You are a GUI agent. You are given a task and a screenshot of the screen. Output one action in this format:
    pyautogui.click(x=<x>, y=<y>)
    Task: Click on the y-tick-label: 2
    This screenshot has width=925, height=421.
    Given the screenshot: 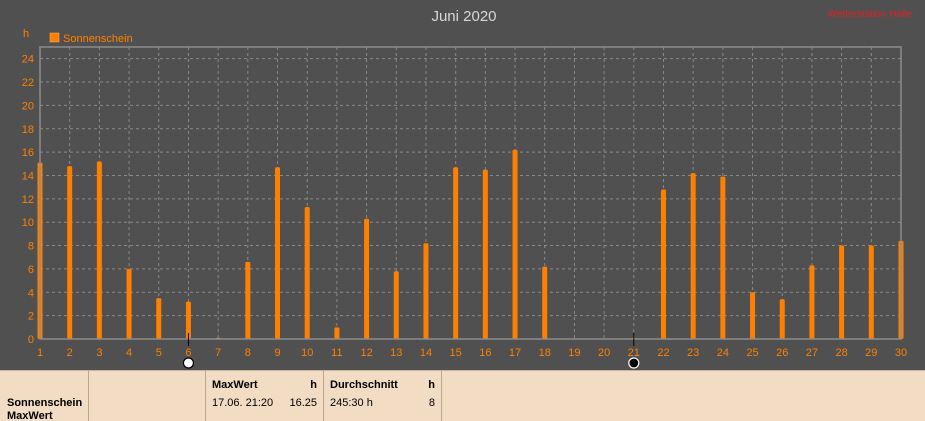 What is the action you would take?
    pyautogui.click(x=31, y=317)
    